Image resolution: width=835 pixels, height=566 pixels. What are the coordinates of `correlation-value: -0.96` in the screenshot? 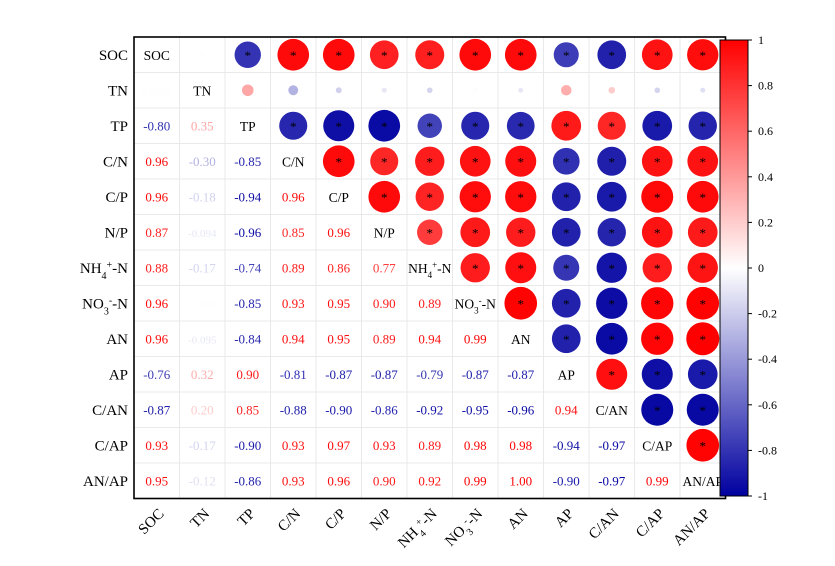 It's located at (521, 409).